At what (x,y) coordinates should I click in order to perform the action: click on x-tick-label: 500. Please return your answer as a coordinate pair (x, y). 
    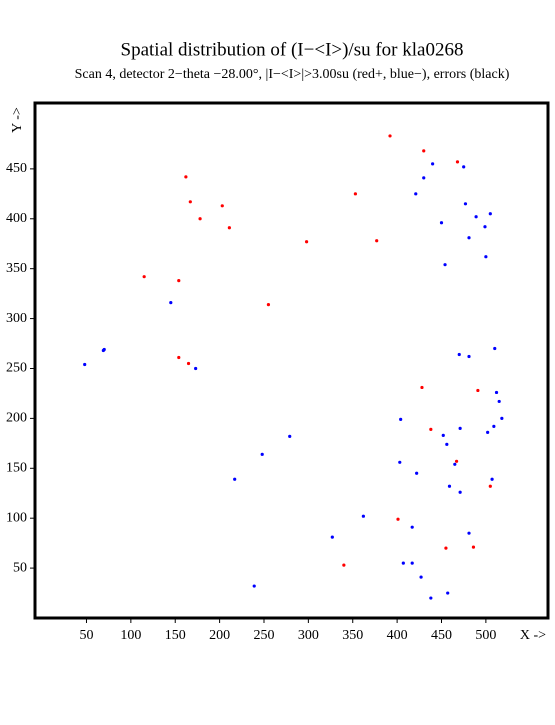
    Looking at the image, I should click on (485, 635).